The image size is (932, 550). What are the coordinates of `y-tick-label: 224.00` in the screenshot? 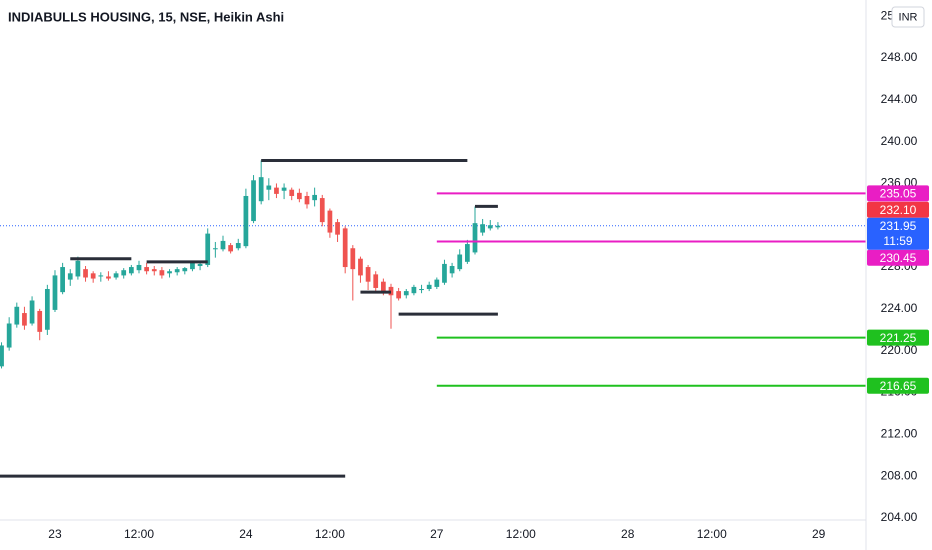 It's located at (899, 308).